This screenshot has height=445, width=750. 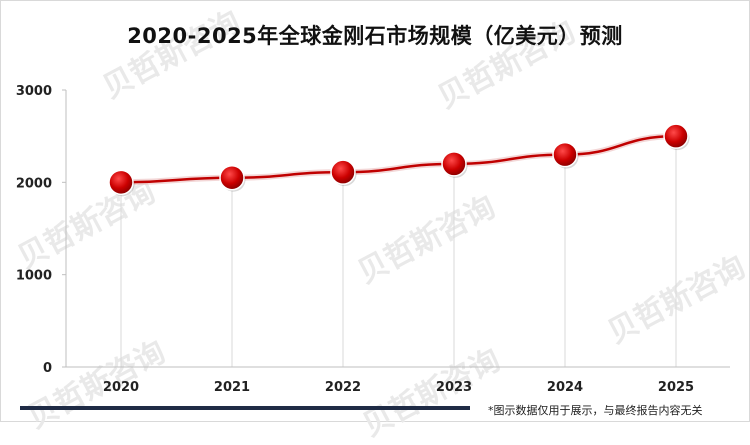 I want to click on data-point-2025, so click(x=676, y=136).